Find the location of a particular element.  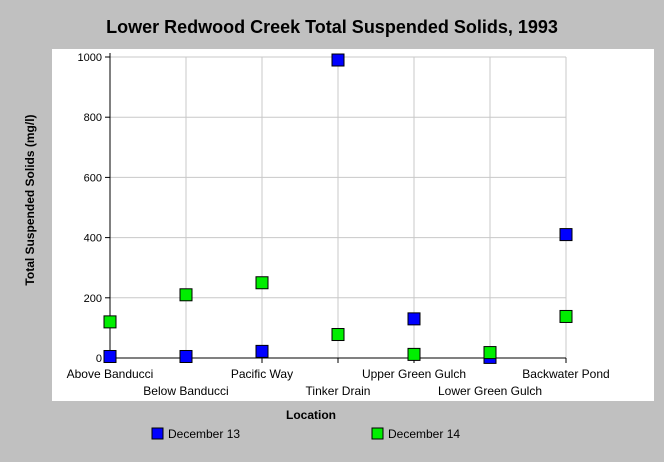

x-tick-label: Above Banducci is located at coordinates (110, 374).